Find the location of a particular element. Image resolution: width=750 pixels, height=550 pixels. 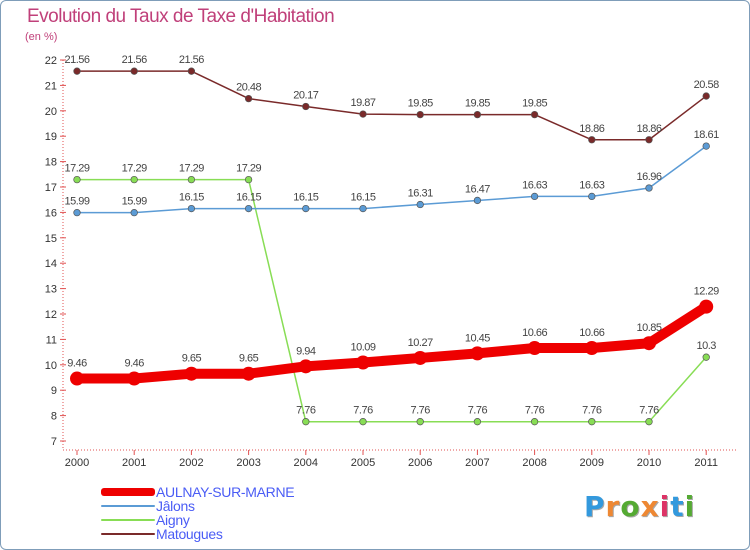

logo-letter: t is located at coordinates (677, 506).